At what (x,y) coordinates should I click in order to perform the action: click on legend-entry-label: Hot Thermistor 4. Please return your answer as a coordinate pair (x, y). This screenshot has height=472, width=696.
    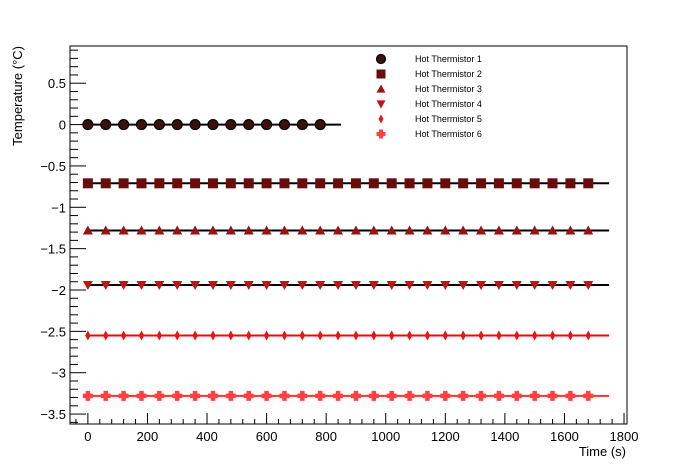
    Looking at the image, I should click on (448, 104).